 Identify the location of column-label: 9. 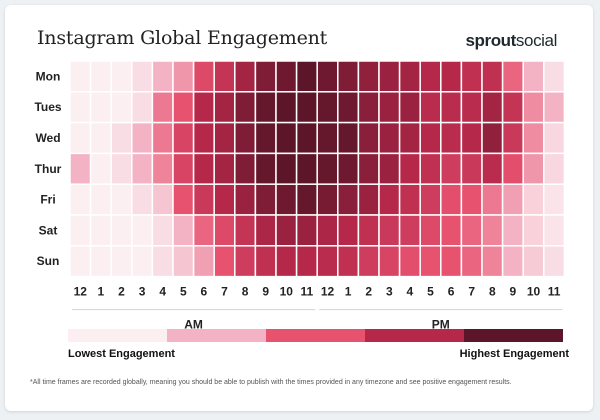
(513, 292).